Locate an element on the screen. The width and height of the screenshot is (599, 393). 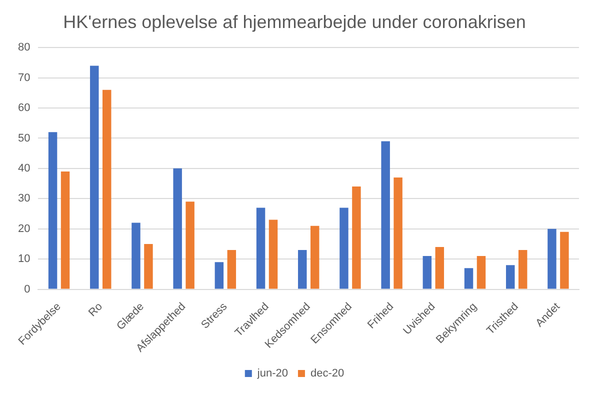
x-tick-label: Ro is located at coordinates (95, 310).